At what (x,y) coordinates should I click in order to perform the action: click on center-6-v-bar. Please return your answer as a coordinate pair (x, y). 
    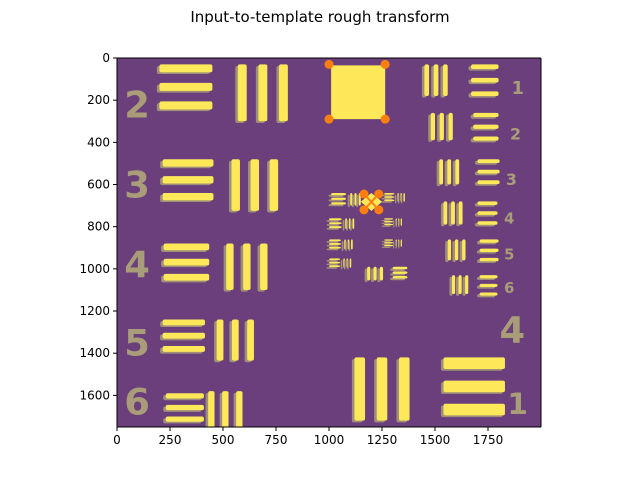
    Looking at the image, I should click on (401, 222).